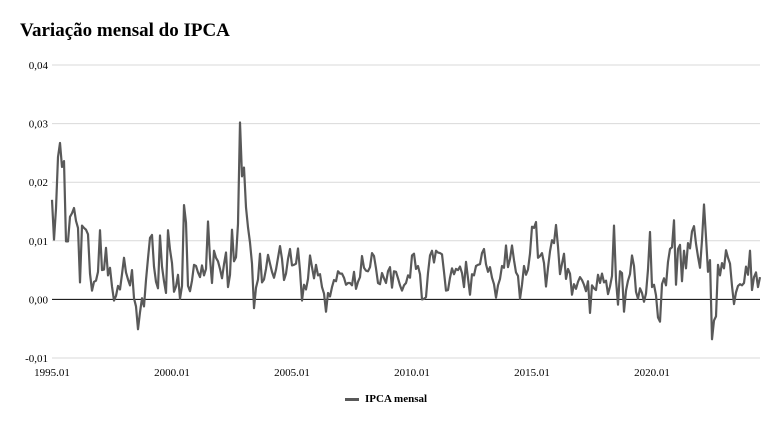 This screenshot has width=781, height=429. Describe the element at coordinates (532, 373) in the screenshot. I see `x-tick-label: 2015.01` at that location.